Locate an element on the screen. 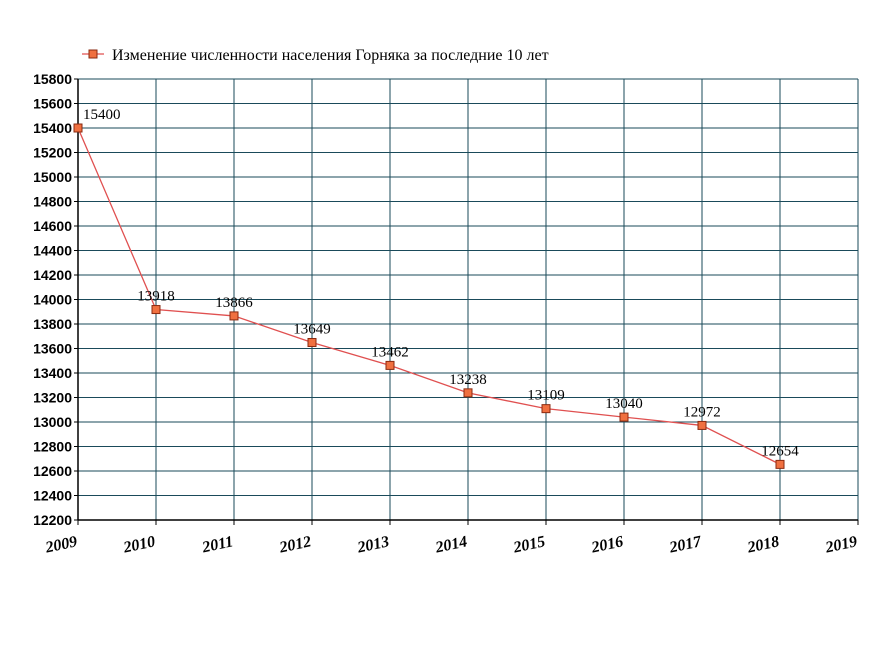  x-tick-label: 2013 is located at coordinates (373, 544).